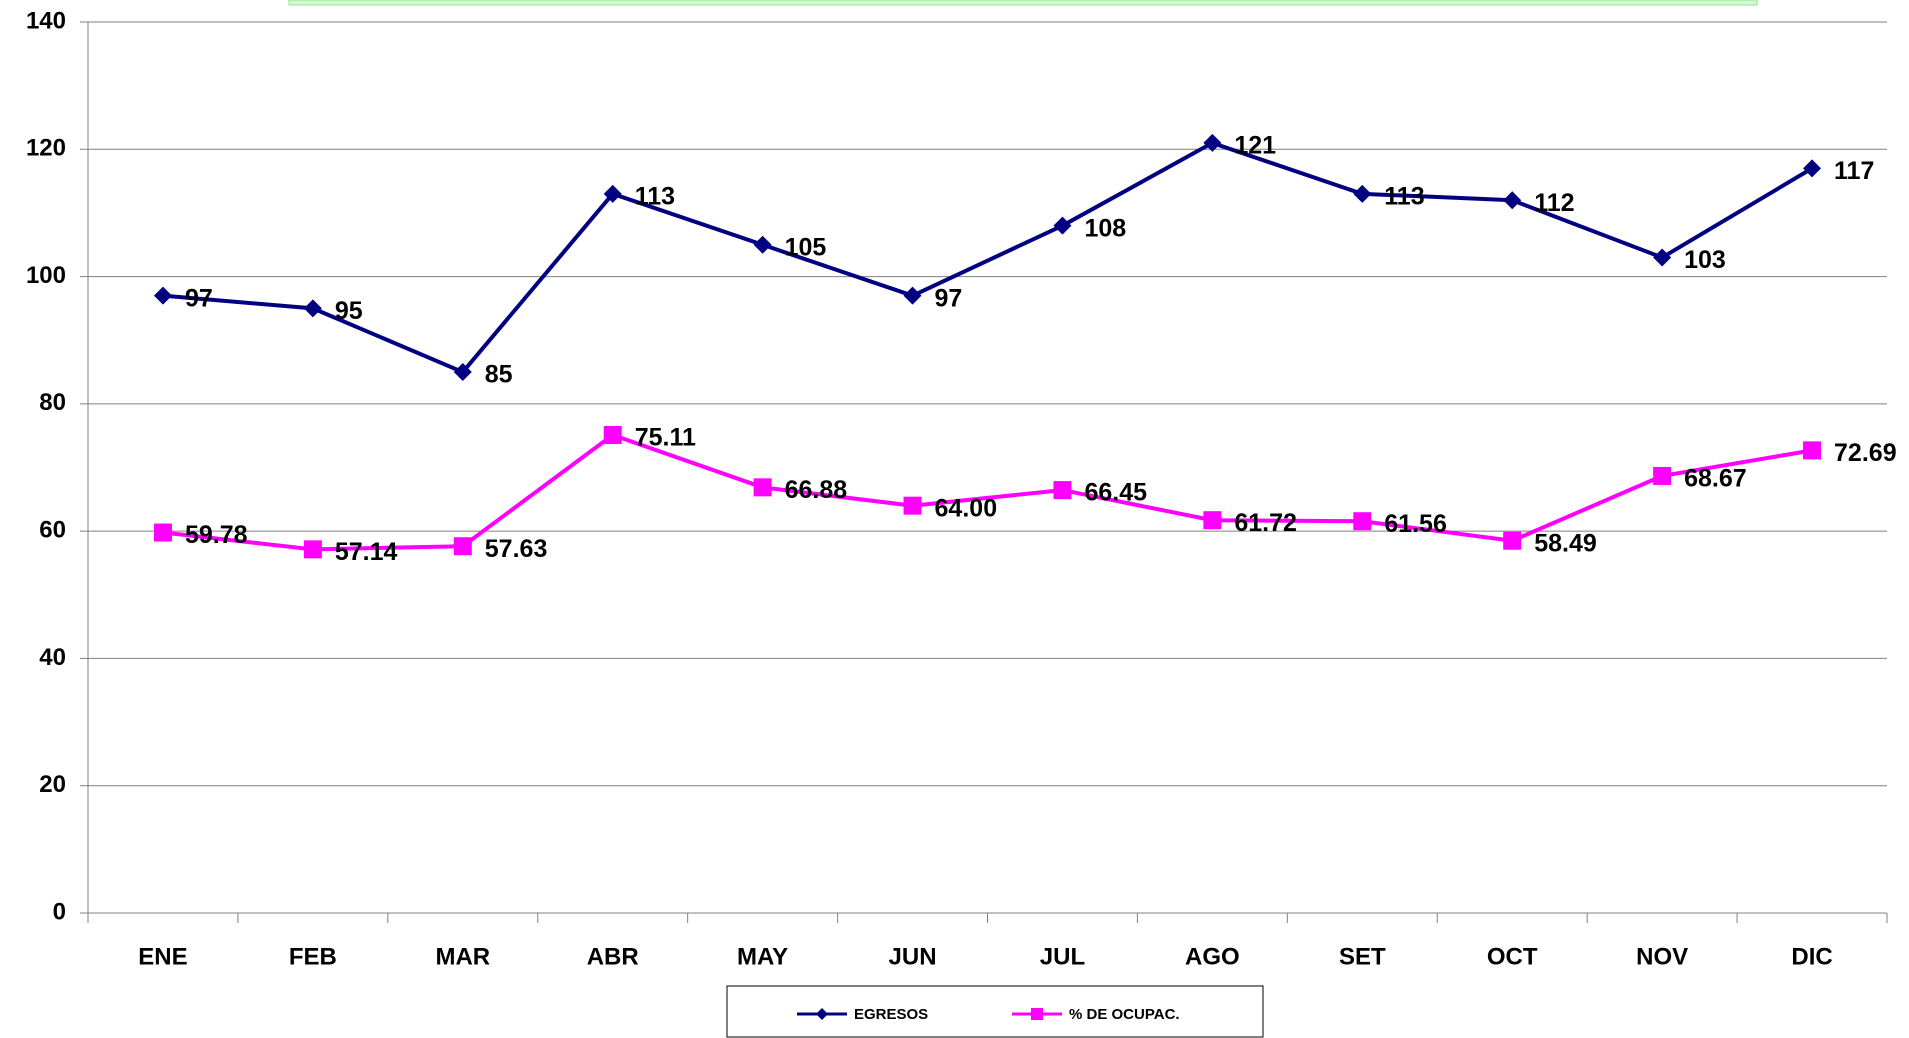  Describe the element at coordinates (1865, 453) in the screenshot. I see `data-label: 72.69` at that location.